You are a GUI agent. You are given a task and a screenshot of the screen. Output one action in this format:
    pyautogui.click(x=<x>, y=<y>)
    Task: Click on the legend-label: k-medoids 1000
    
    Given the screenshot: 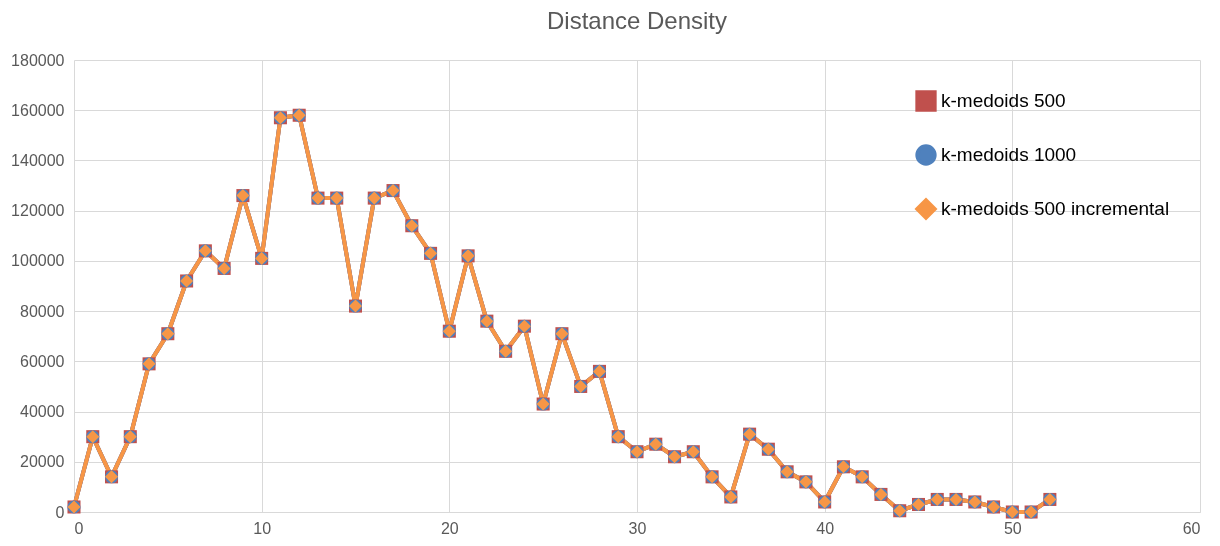 What is the action you would take?
    pyautogui.click(x=1009, y=154)
    